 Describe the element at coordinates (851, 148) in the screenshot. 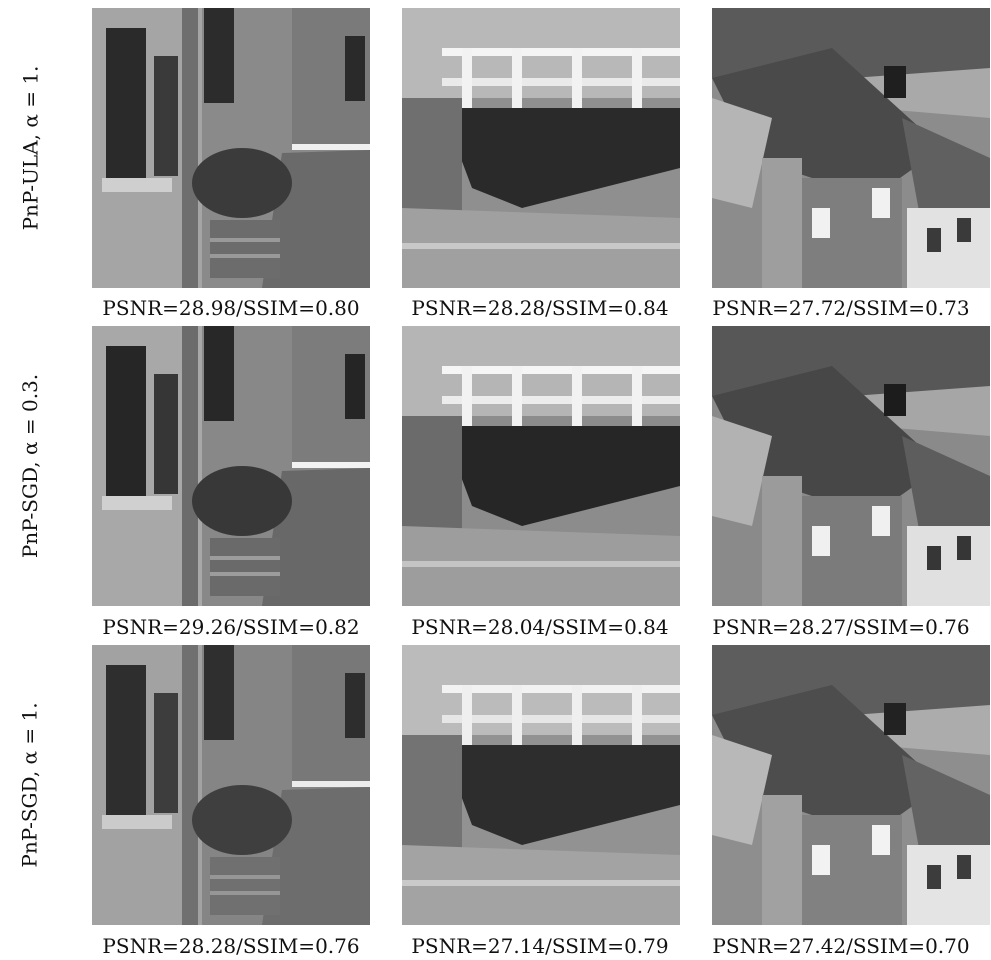

I see `image-rooftops-row1` at that location.